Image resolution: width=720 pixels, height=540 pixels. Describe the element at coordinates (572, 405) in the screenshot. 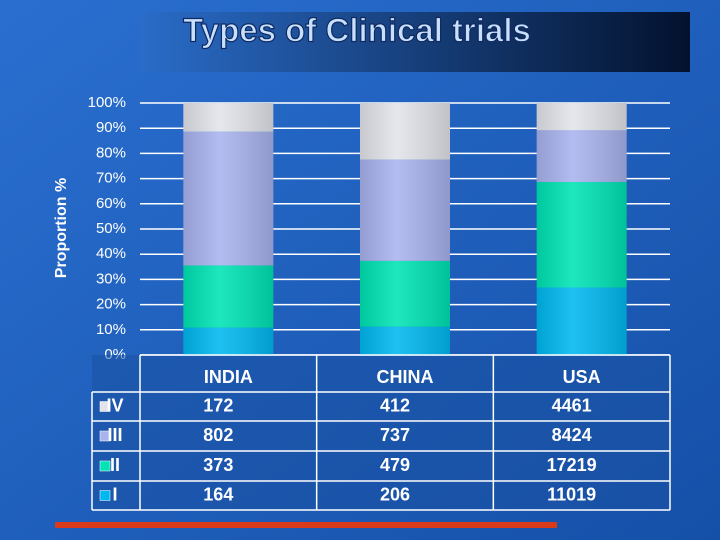

I see `data-label: 4461` at that location.